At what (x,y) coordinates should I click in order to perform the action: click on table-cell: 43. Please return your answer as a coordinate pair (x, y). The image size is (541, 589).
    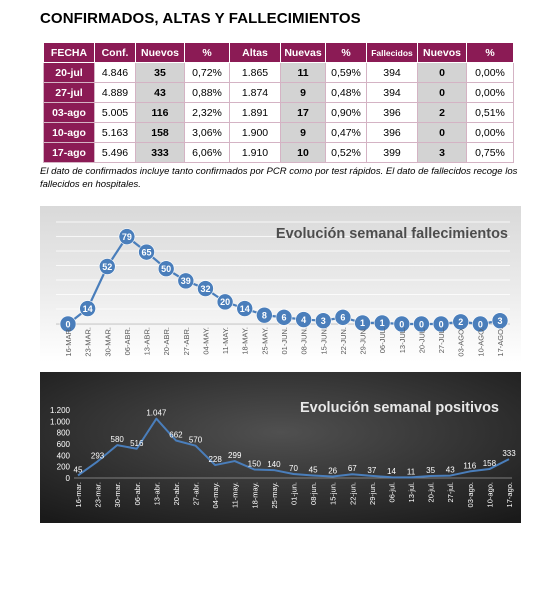
    Looking at the image, I should click on (160, 92).